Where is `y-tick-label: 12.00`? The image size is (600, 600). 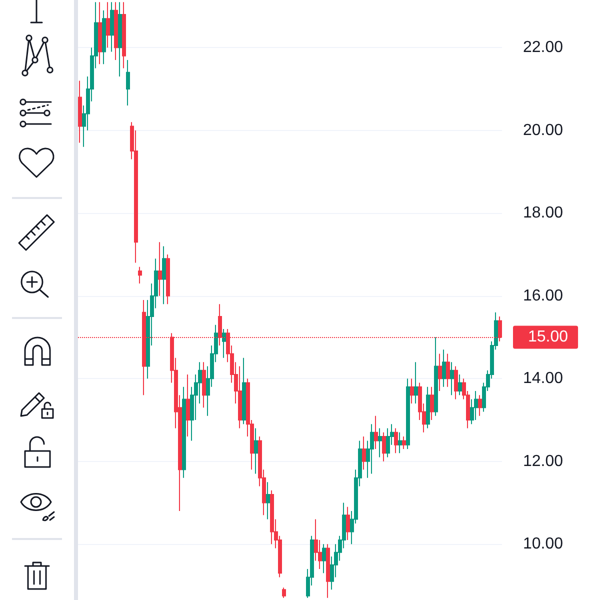
y-tick-label: 12.00 is located at coordinates (543, 461).